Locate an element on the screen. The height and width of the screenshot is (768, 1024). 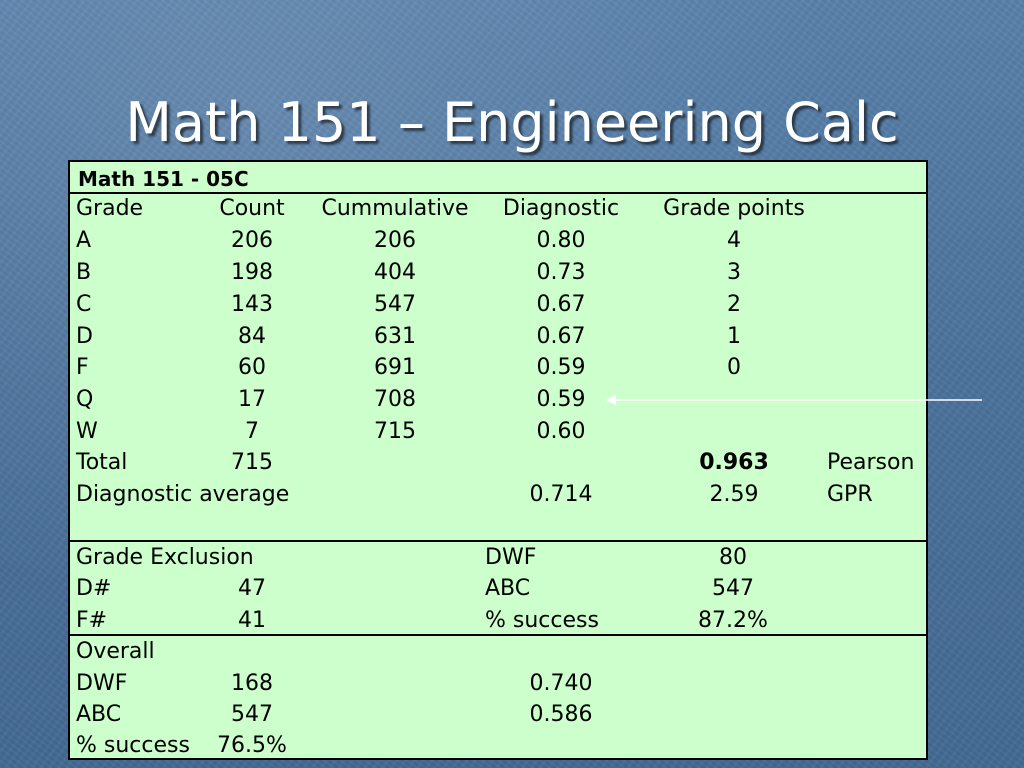
divider-header is located at coordinates (498, 193).